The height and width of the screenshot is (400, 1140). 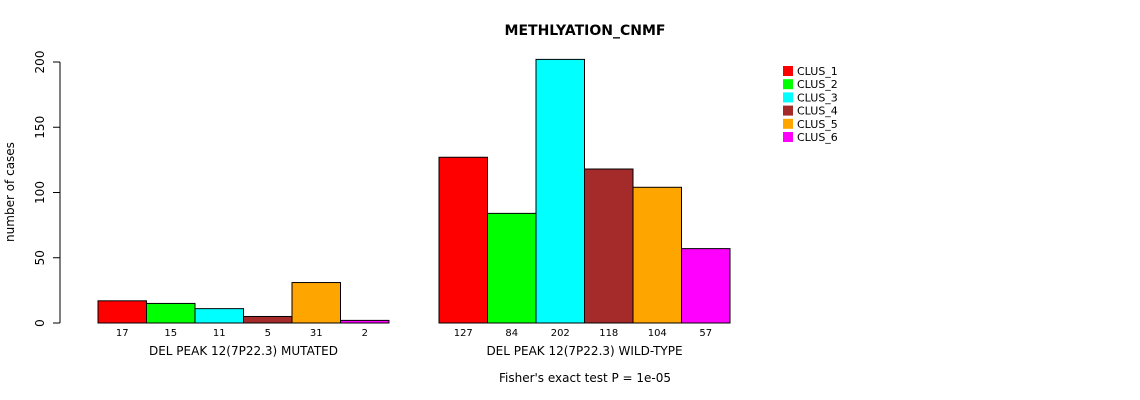 I want to click on bar-count-label: 118, so click(x=608, y=333).